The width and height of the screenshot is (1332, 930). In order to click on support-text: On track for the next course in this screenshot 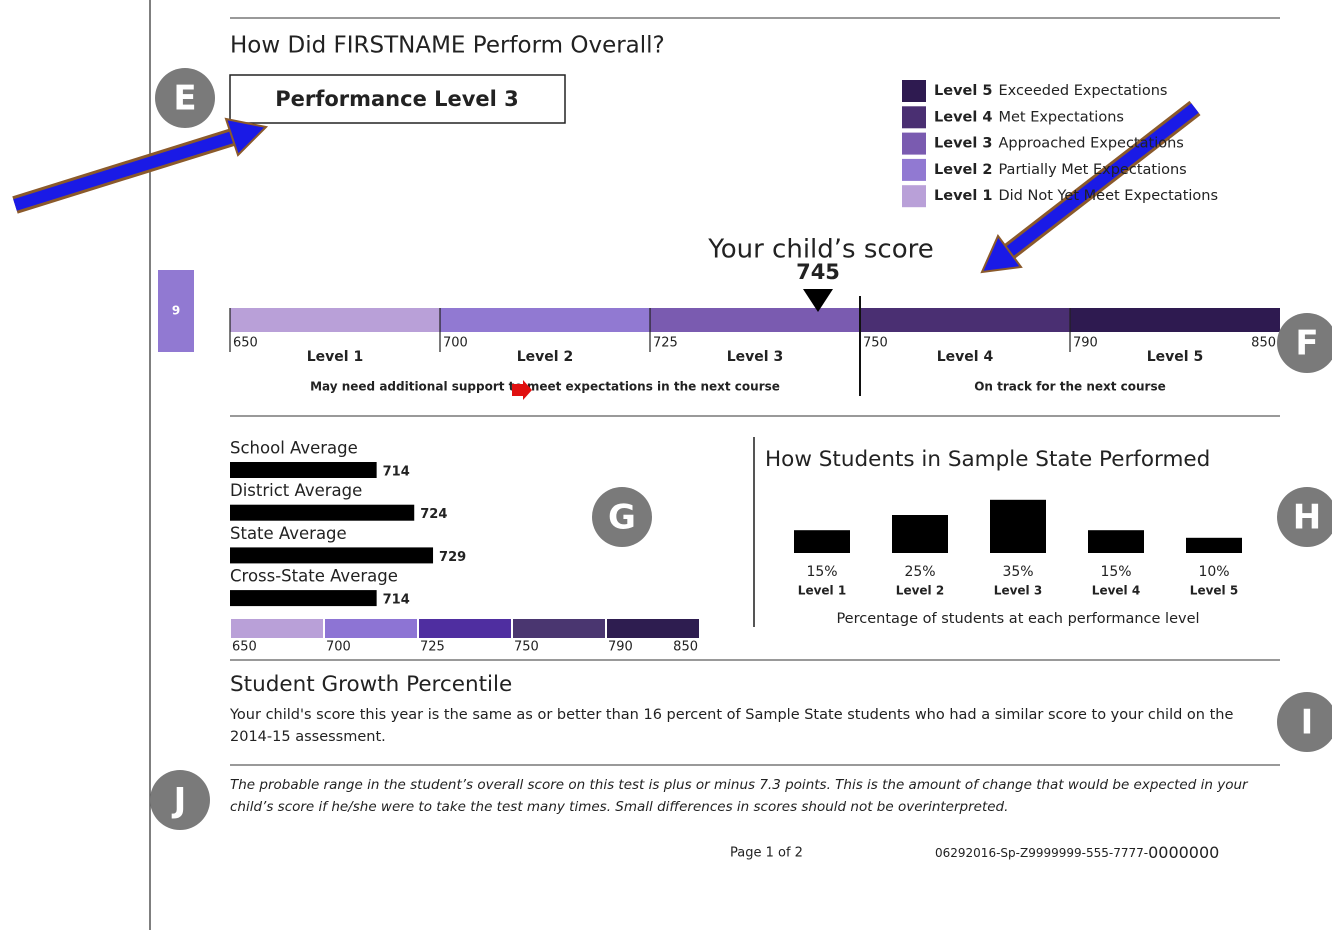, I will do `click(1070, 387)`.